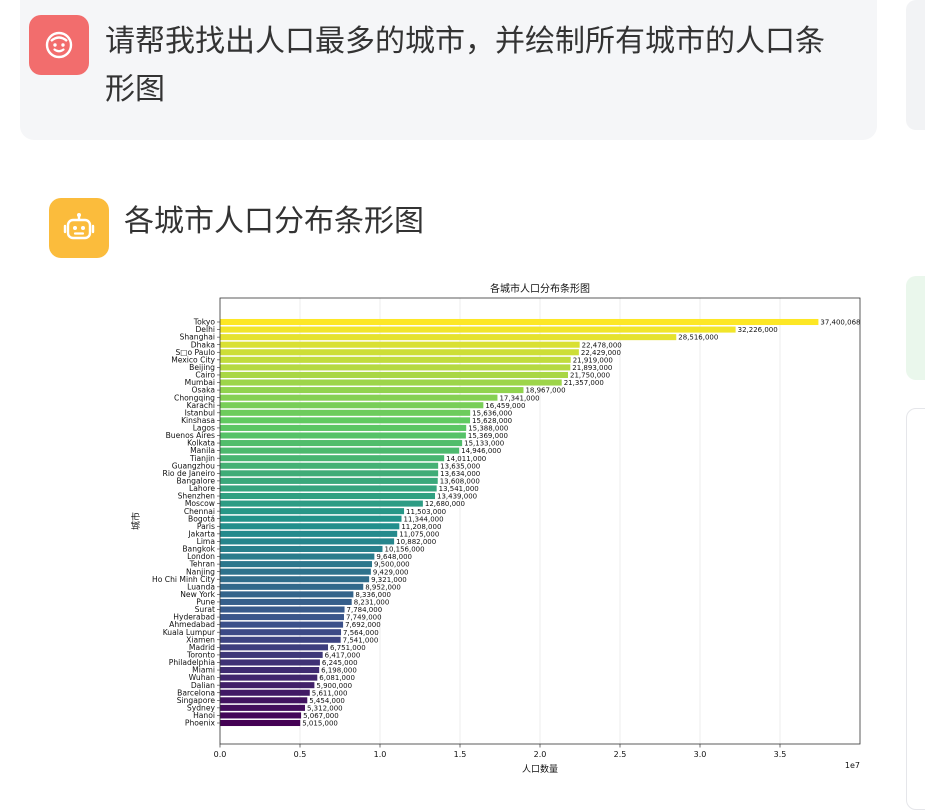 The width and height of the screenshot is (925, 810). What do you see at coordinates (395, 367) in the screenshot?
I see `bar-beijing` at bounding box center [395, 367].